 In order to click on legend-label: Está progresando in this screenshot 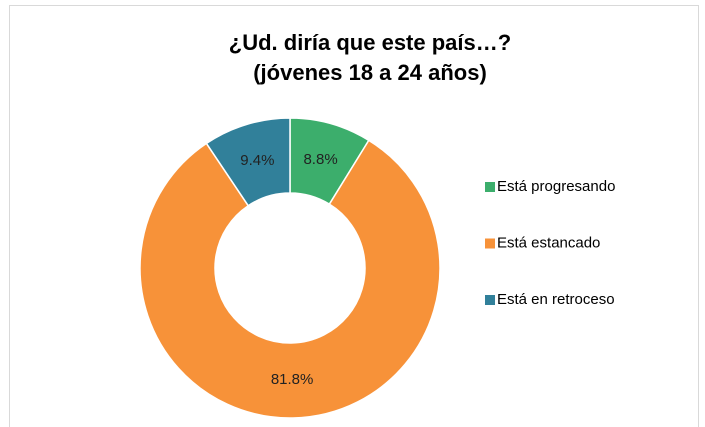, I will do `click(556, 186)`.